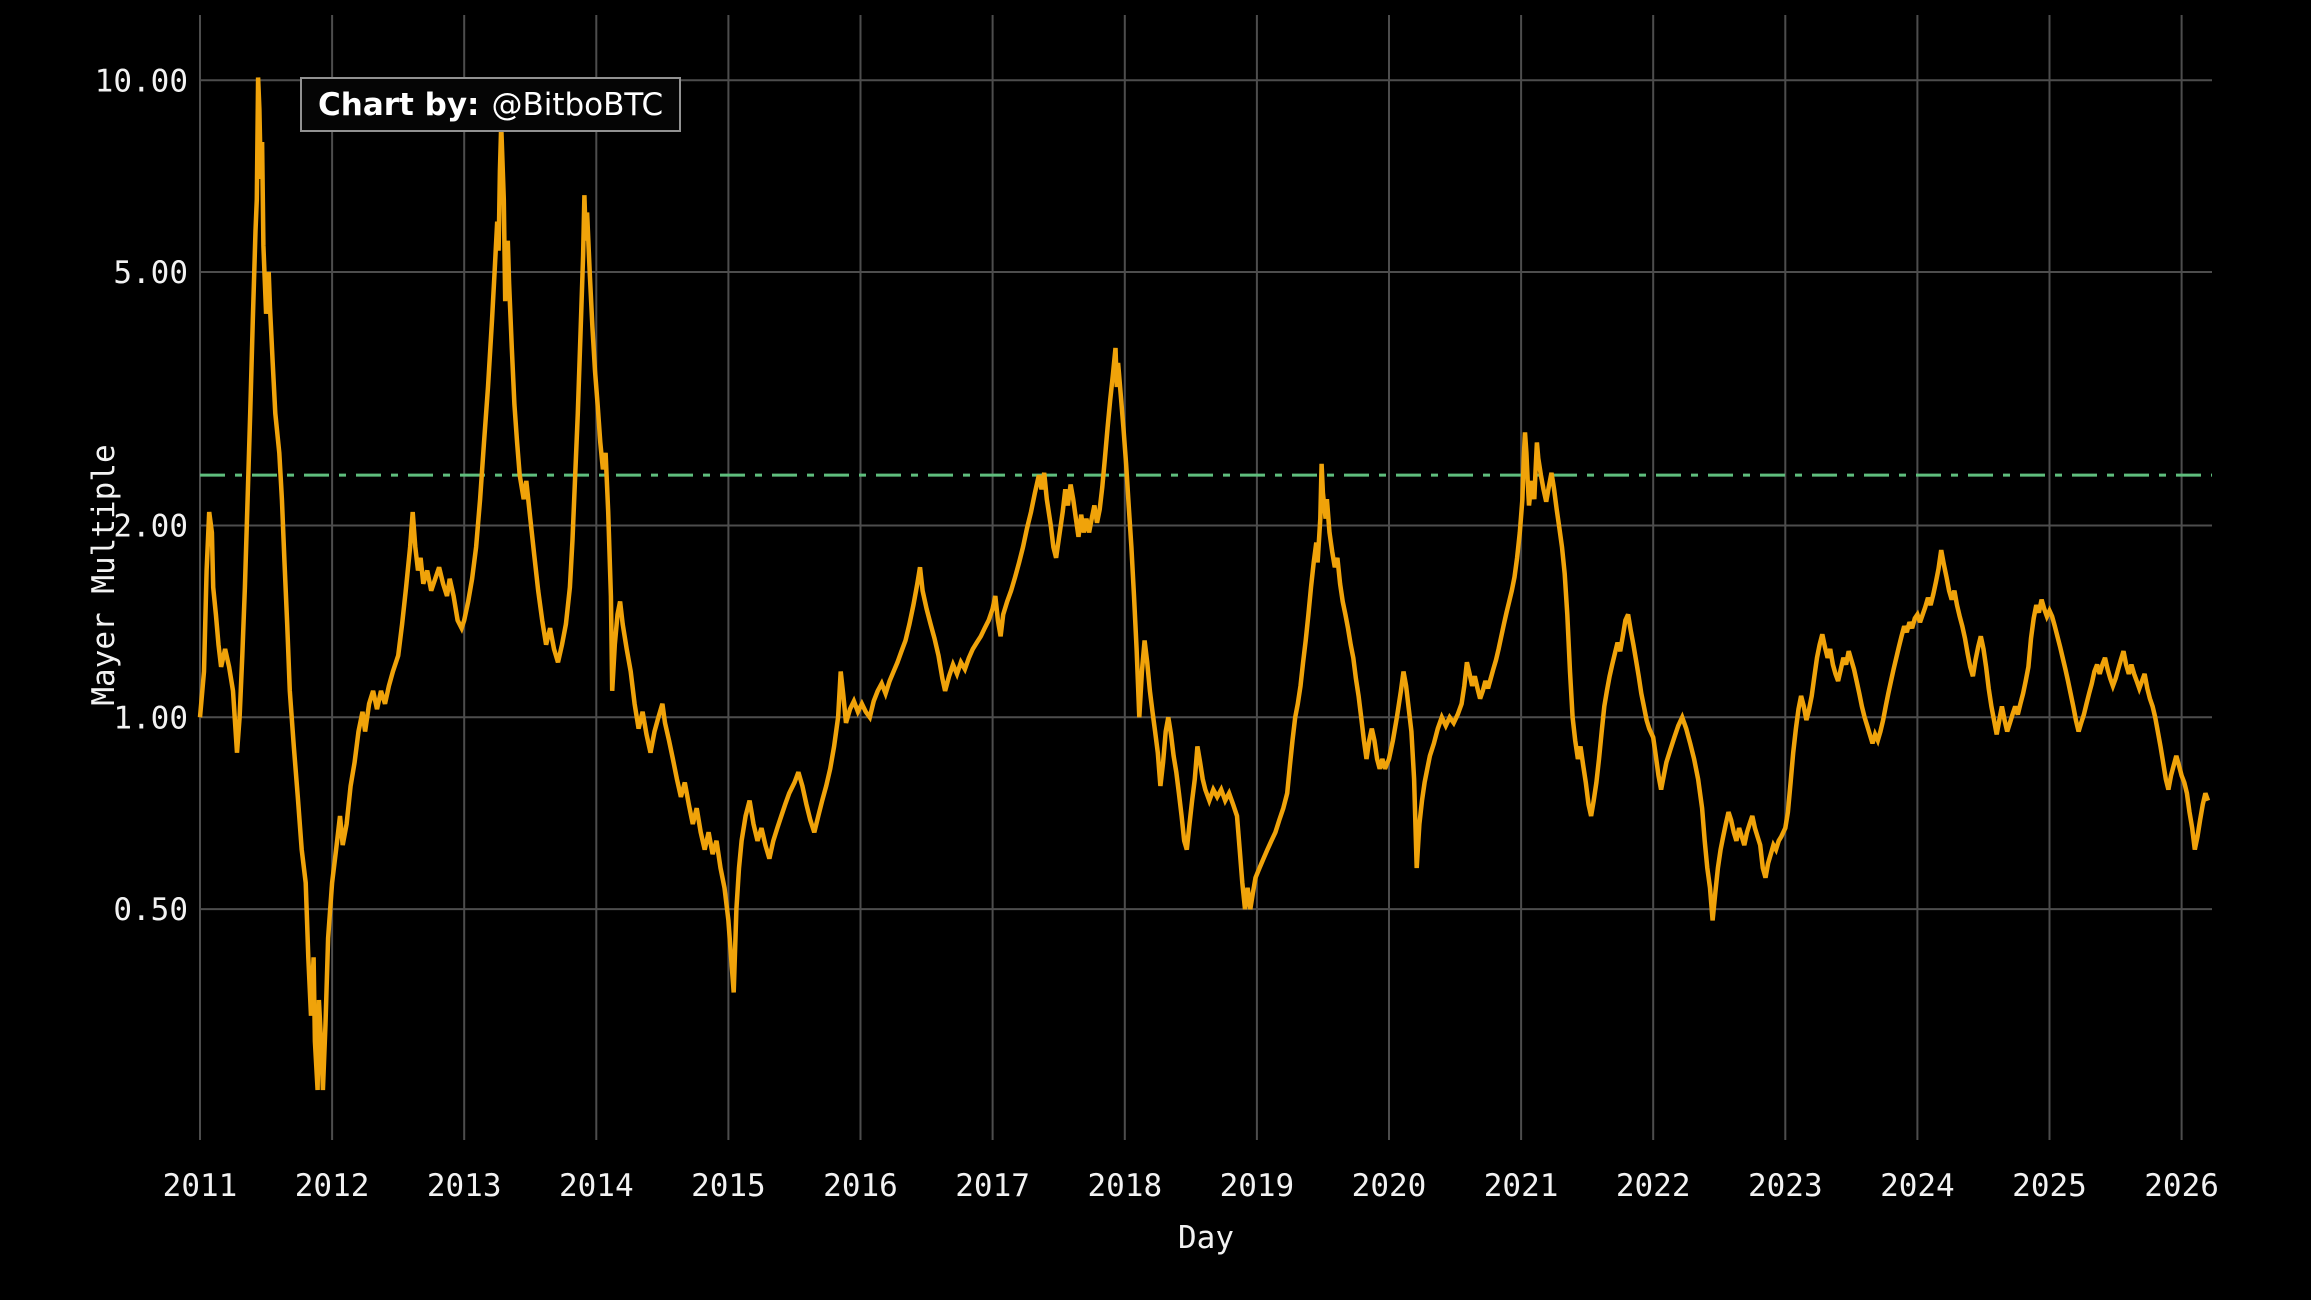 The width and height of the screenshot is (2311, 1300). What do you see at coordinates (150, 273) in the screenshot?
I see `y-tick-label-5.00: 5.00` at bounding box center [150, 273].